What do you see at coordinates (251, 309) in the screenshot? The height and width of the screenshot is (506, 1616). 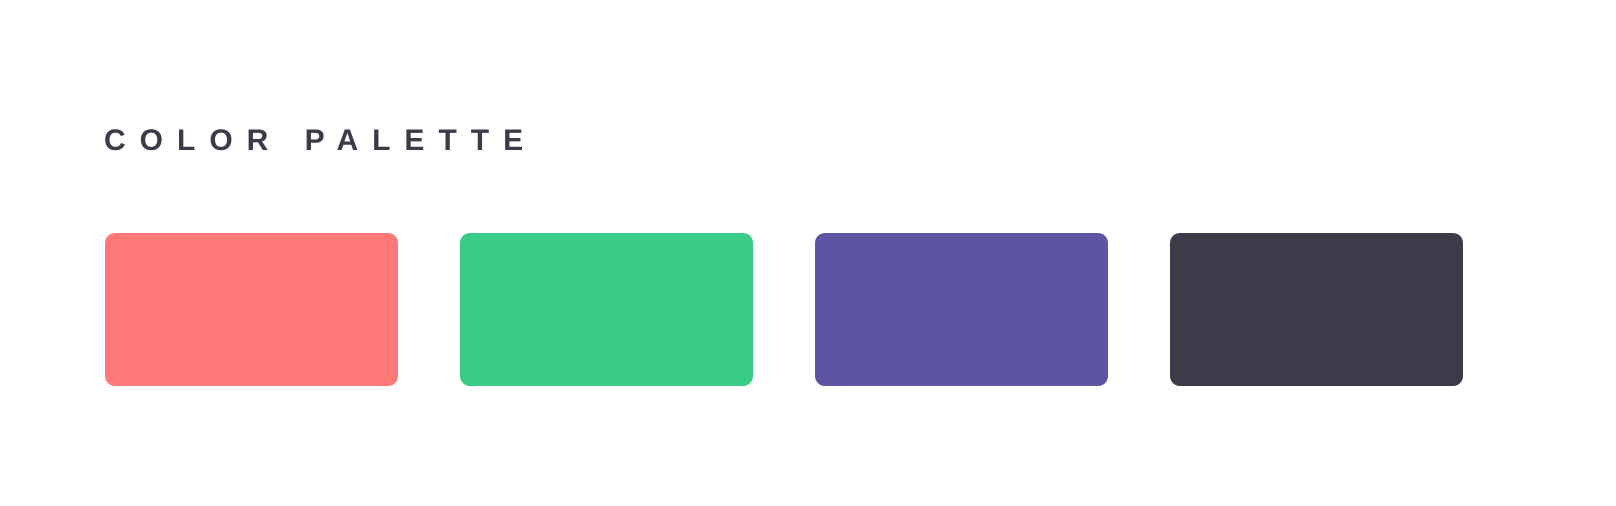 I see `color-swatch-red` at bounding box center [251, 309].